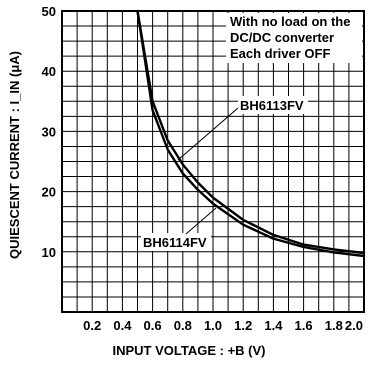 This screenshot has width=376, height=368. What do you see at coordinates (223, 325) in the screenshot?
I see `x-tick-labels: 0.2 0.4 0.6 0.8 1.0 1.2 1.4 1.6 1.8 2.0` at bounding box center [223, 325].